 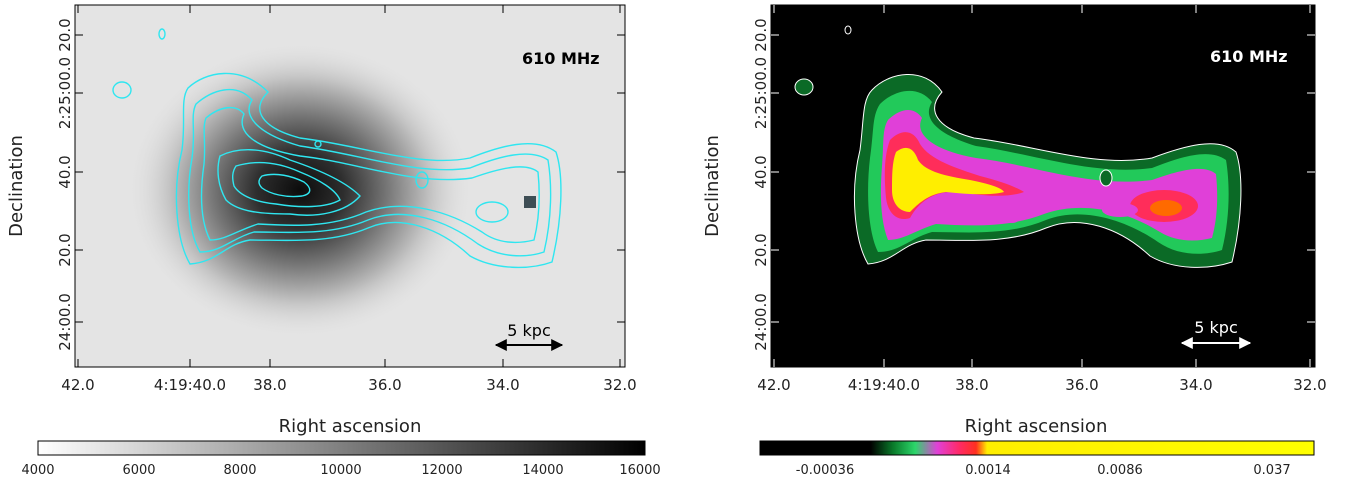 What do you see at coordinates (340, 470) in the screenshot?
I see `colorbar-tick-label: 10000` at bounding box center [340, 470].